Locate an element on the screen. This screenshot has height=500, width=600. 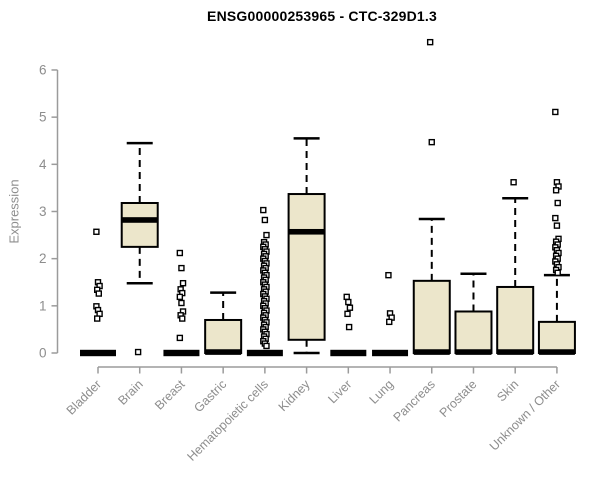
box-pancreas is located at coordinates (431, 316).